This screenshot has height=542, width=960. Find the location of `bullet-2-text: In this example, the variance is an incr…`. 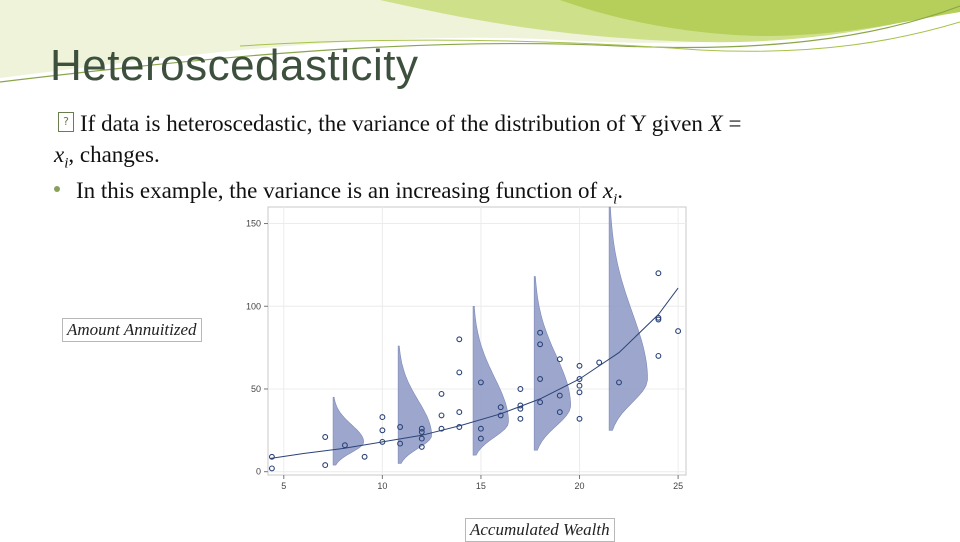

bullet-2-text: In this example, the variance is an incr… is located at coordinates (339, 190).